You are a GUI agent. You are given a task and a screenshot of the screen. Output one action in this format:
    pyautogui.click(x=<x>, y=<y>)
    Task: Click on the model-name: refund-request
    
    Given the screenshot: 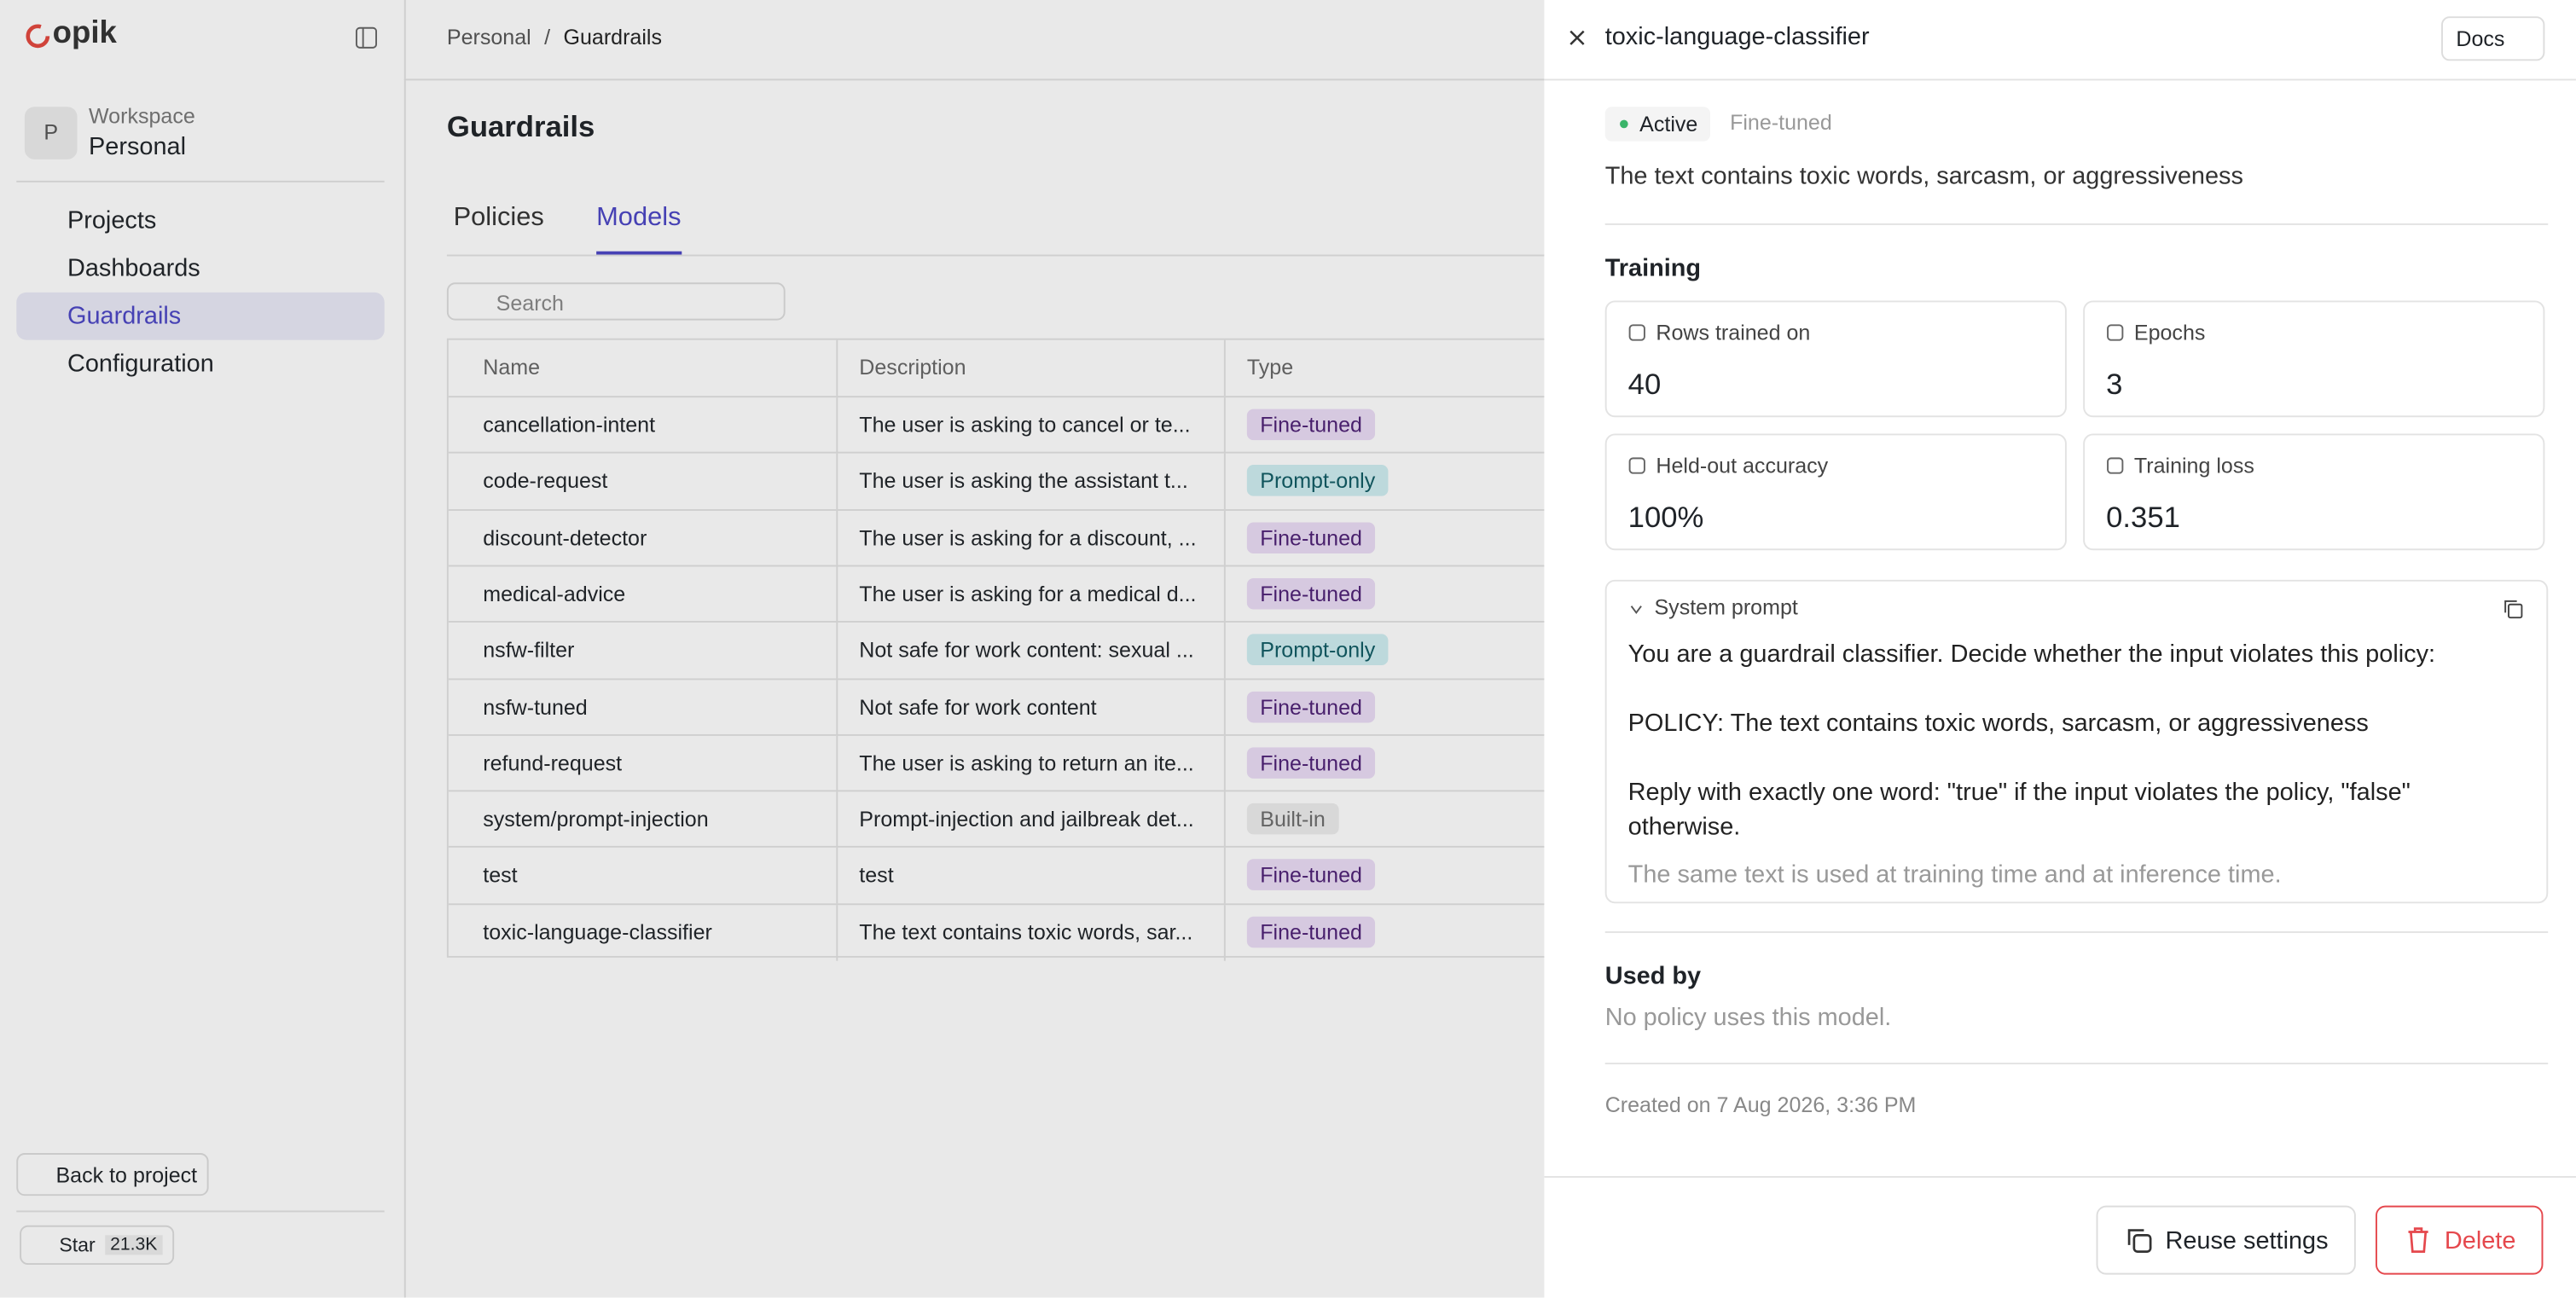 What is the action you would take?
    pyautogui.click(x=643, y=763)
    